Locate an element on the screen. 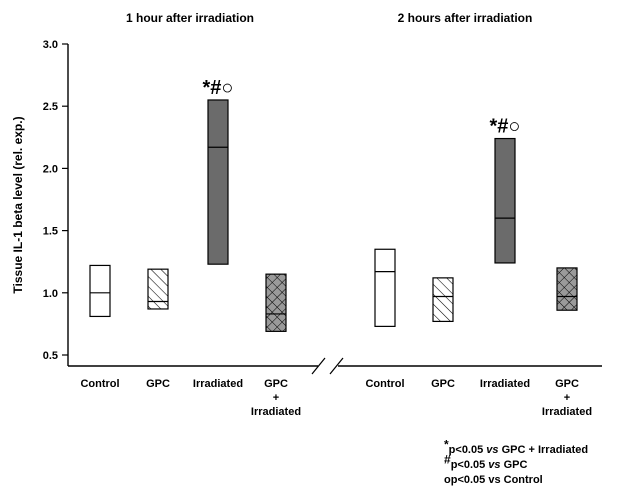 The width and height of the screenshot is (643, 503). panel-title: 2 hours after irradiation is located at coordinates (465, 18).